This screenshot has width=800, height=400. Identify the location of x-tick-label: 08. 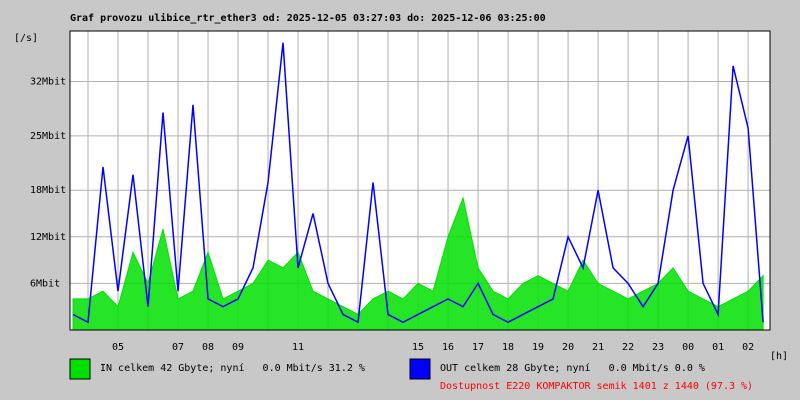
(208, 347).